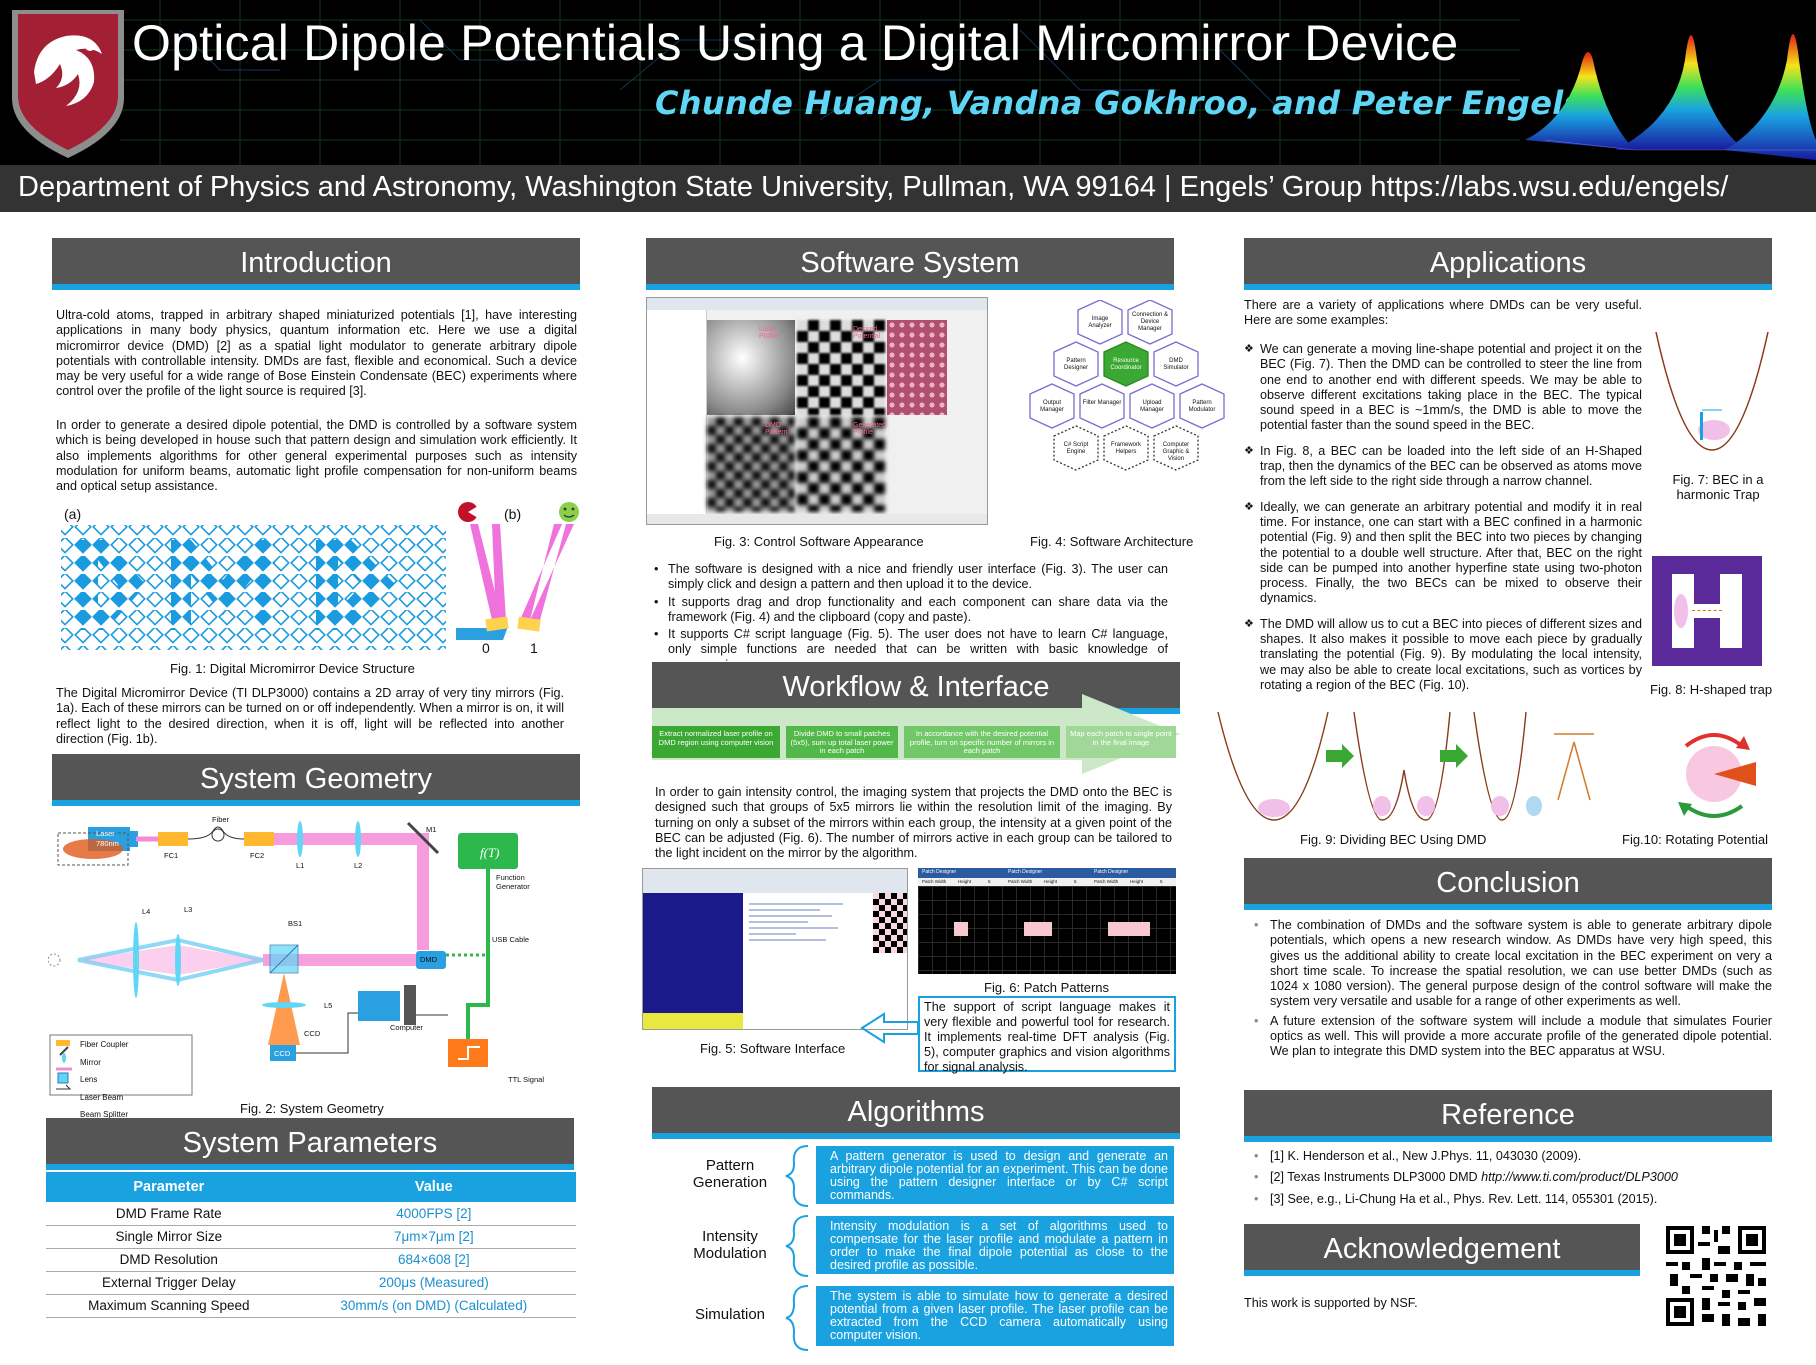 The width and height of the screenshot is (1816, 1365). I want to click on harmonic-trap-figure, so click(1712, 391).